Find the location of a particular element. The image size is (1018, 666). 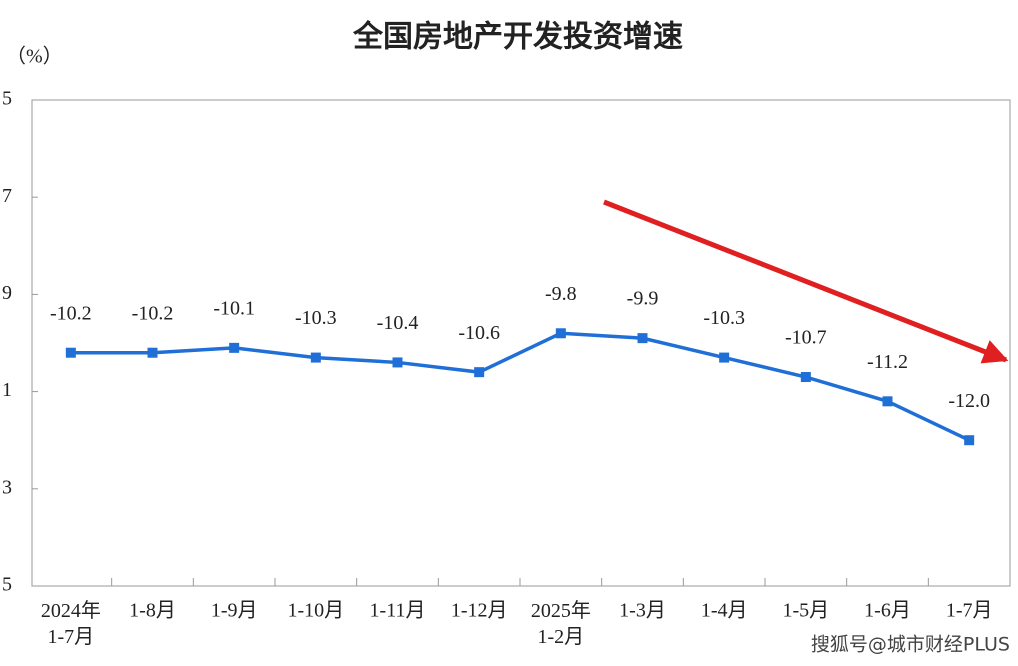

data-label: -10.7 is located at coordinates (806, 338).